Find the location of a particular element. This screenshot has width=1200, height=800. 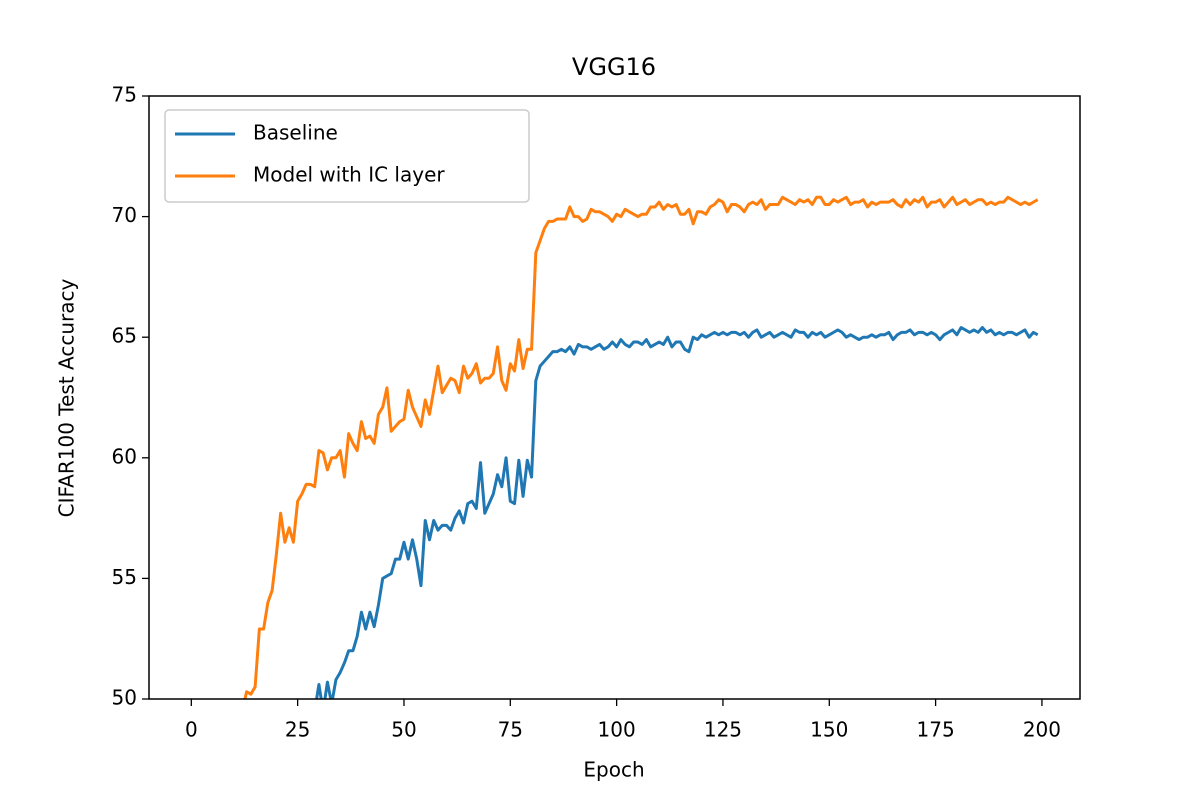

y-tick-label: 65 is located at coordinates (124, 336).